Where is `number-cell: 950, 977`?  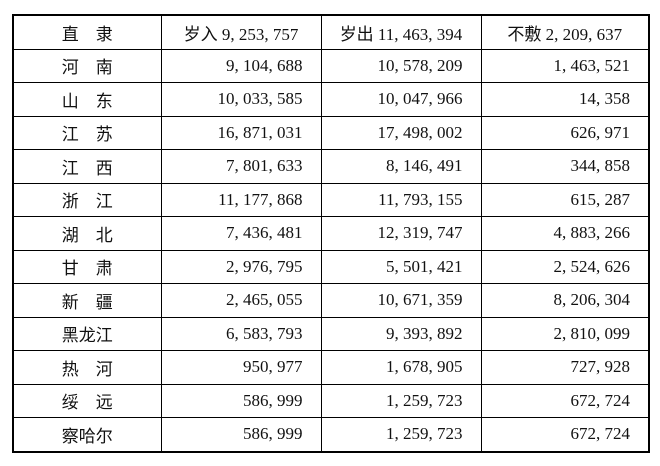
number-cell: 950, 977 is located at coordinates (241, 367).